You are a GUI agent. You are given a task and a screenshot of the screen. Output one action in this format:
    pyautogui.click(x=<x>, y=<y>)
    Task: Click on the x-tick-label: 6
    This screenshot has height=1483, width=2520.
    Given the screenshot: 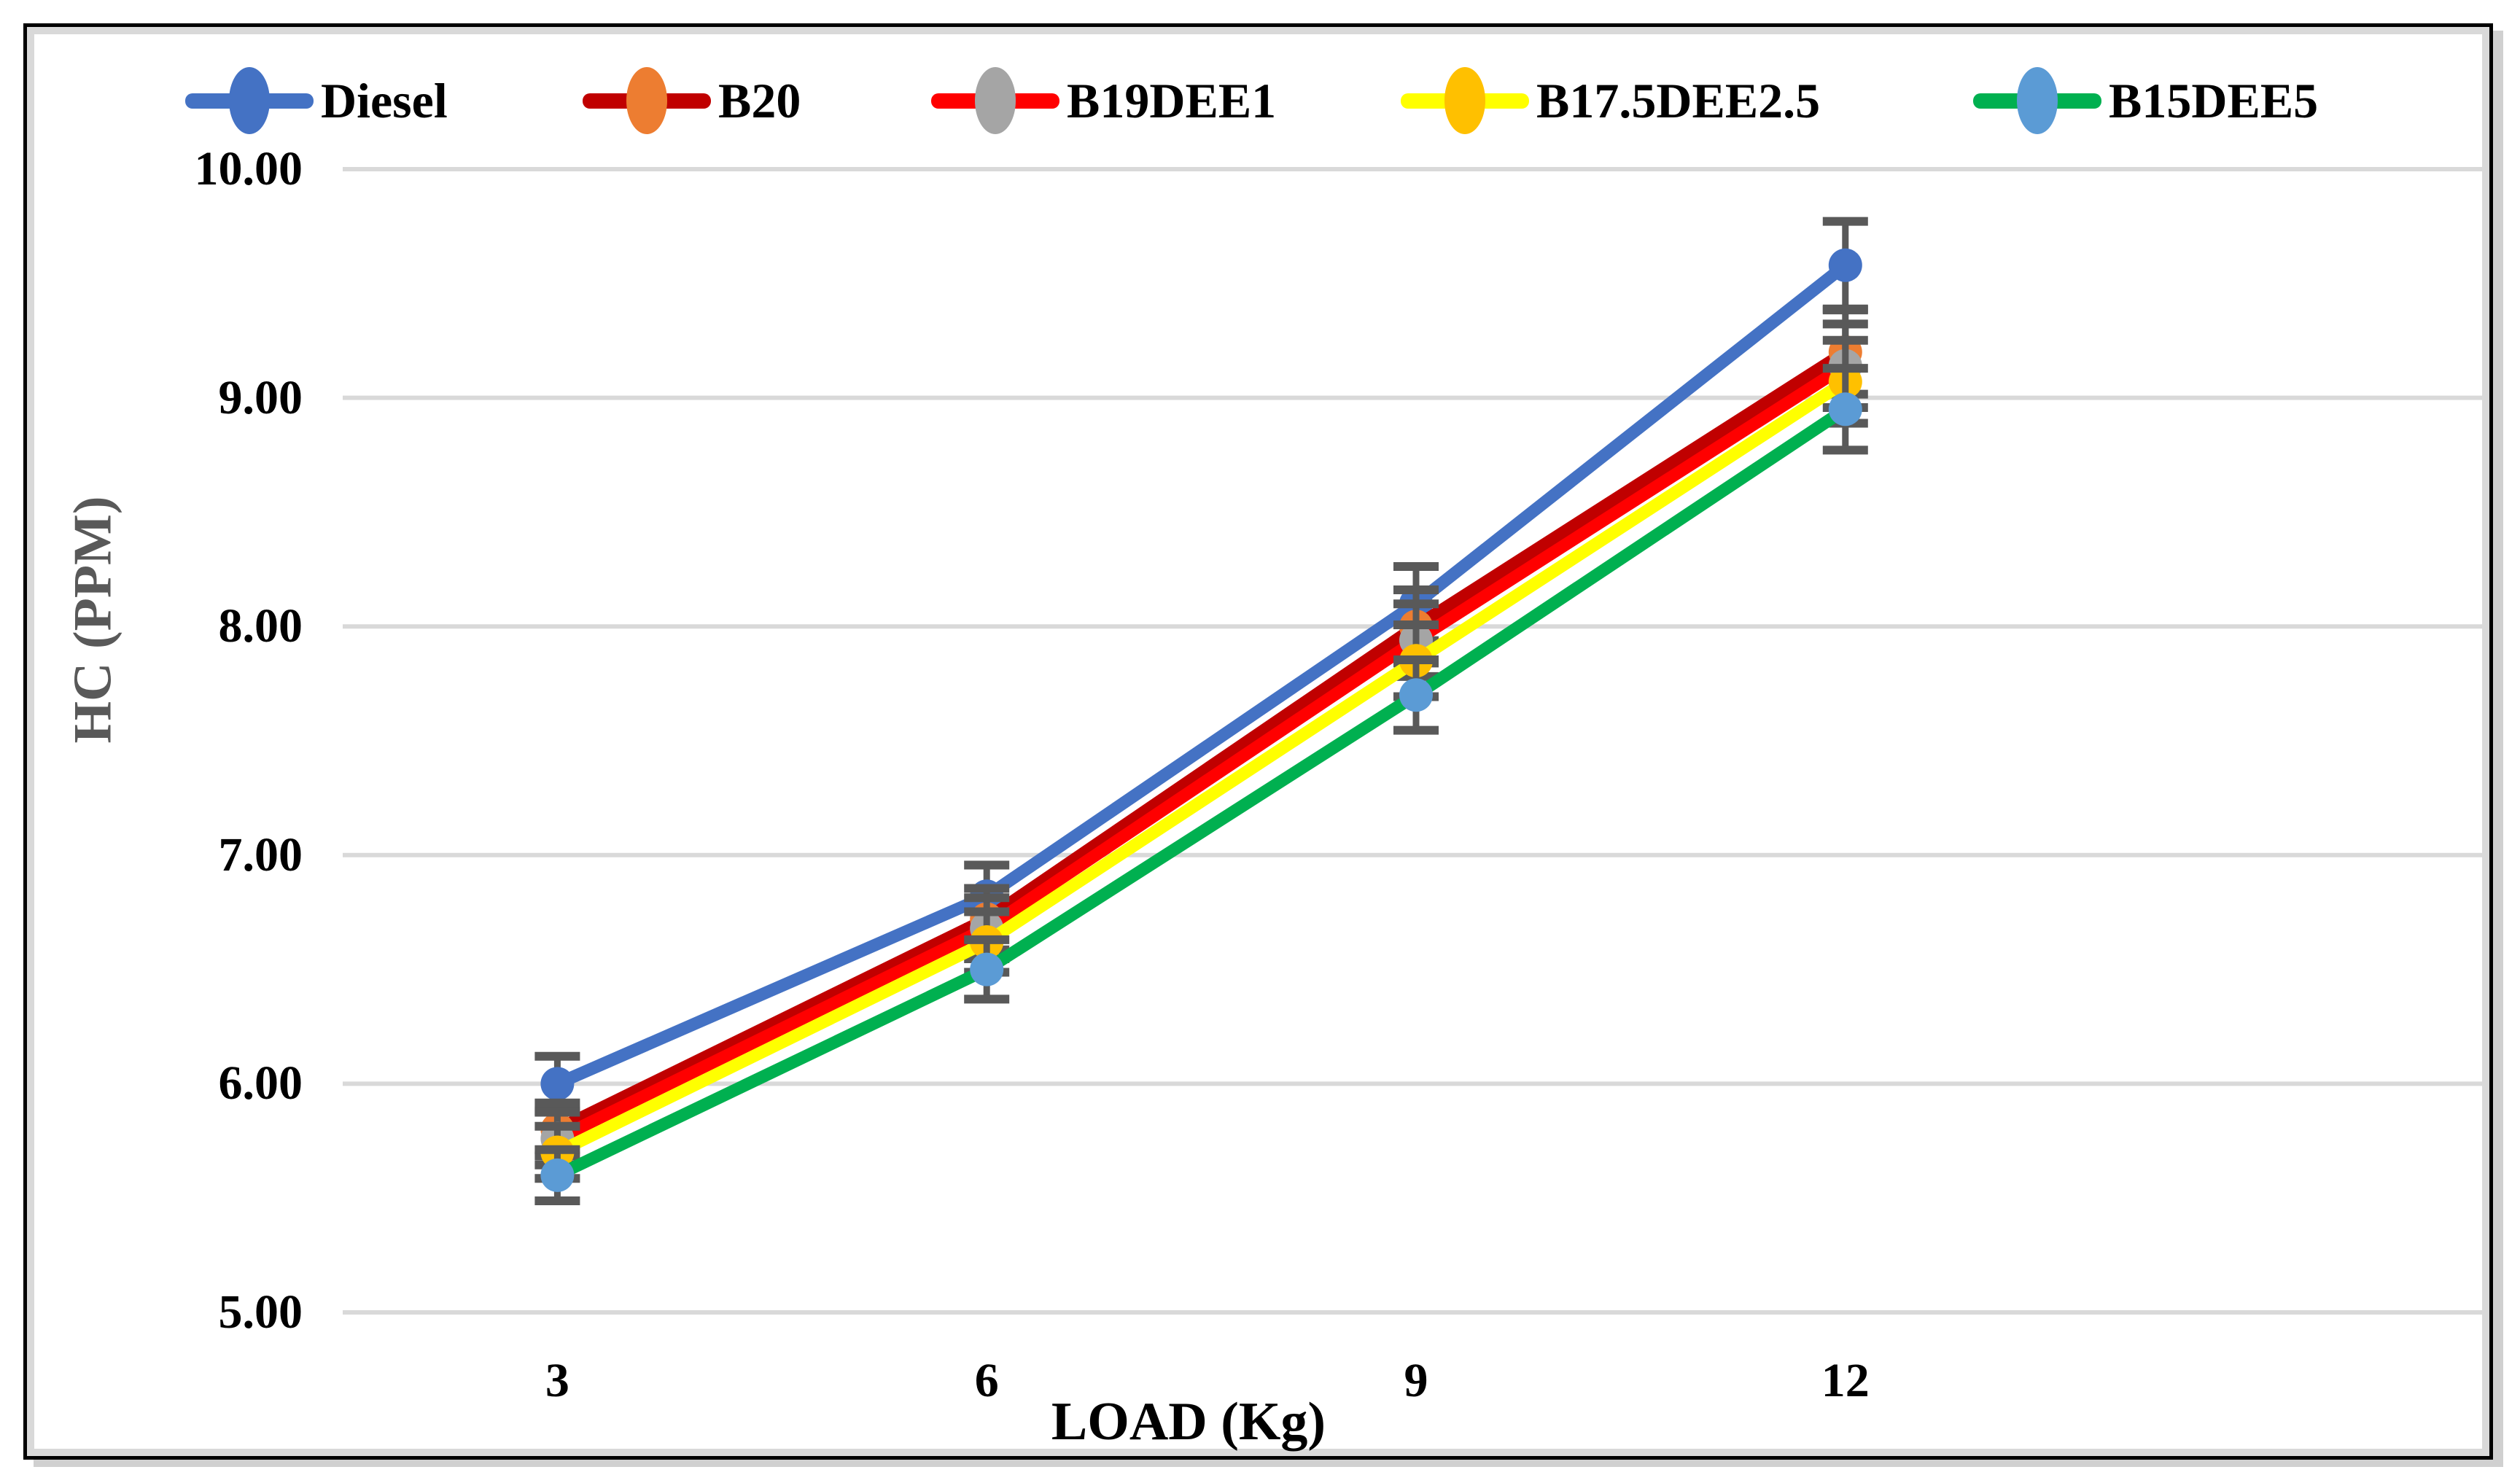 What is the action you would take?
    pyautogui.click(x=986, y=1380)
    